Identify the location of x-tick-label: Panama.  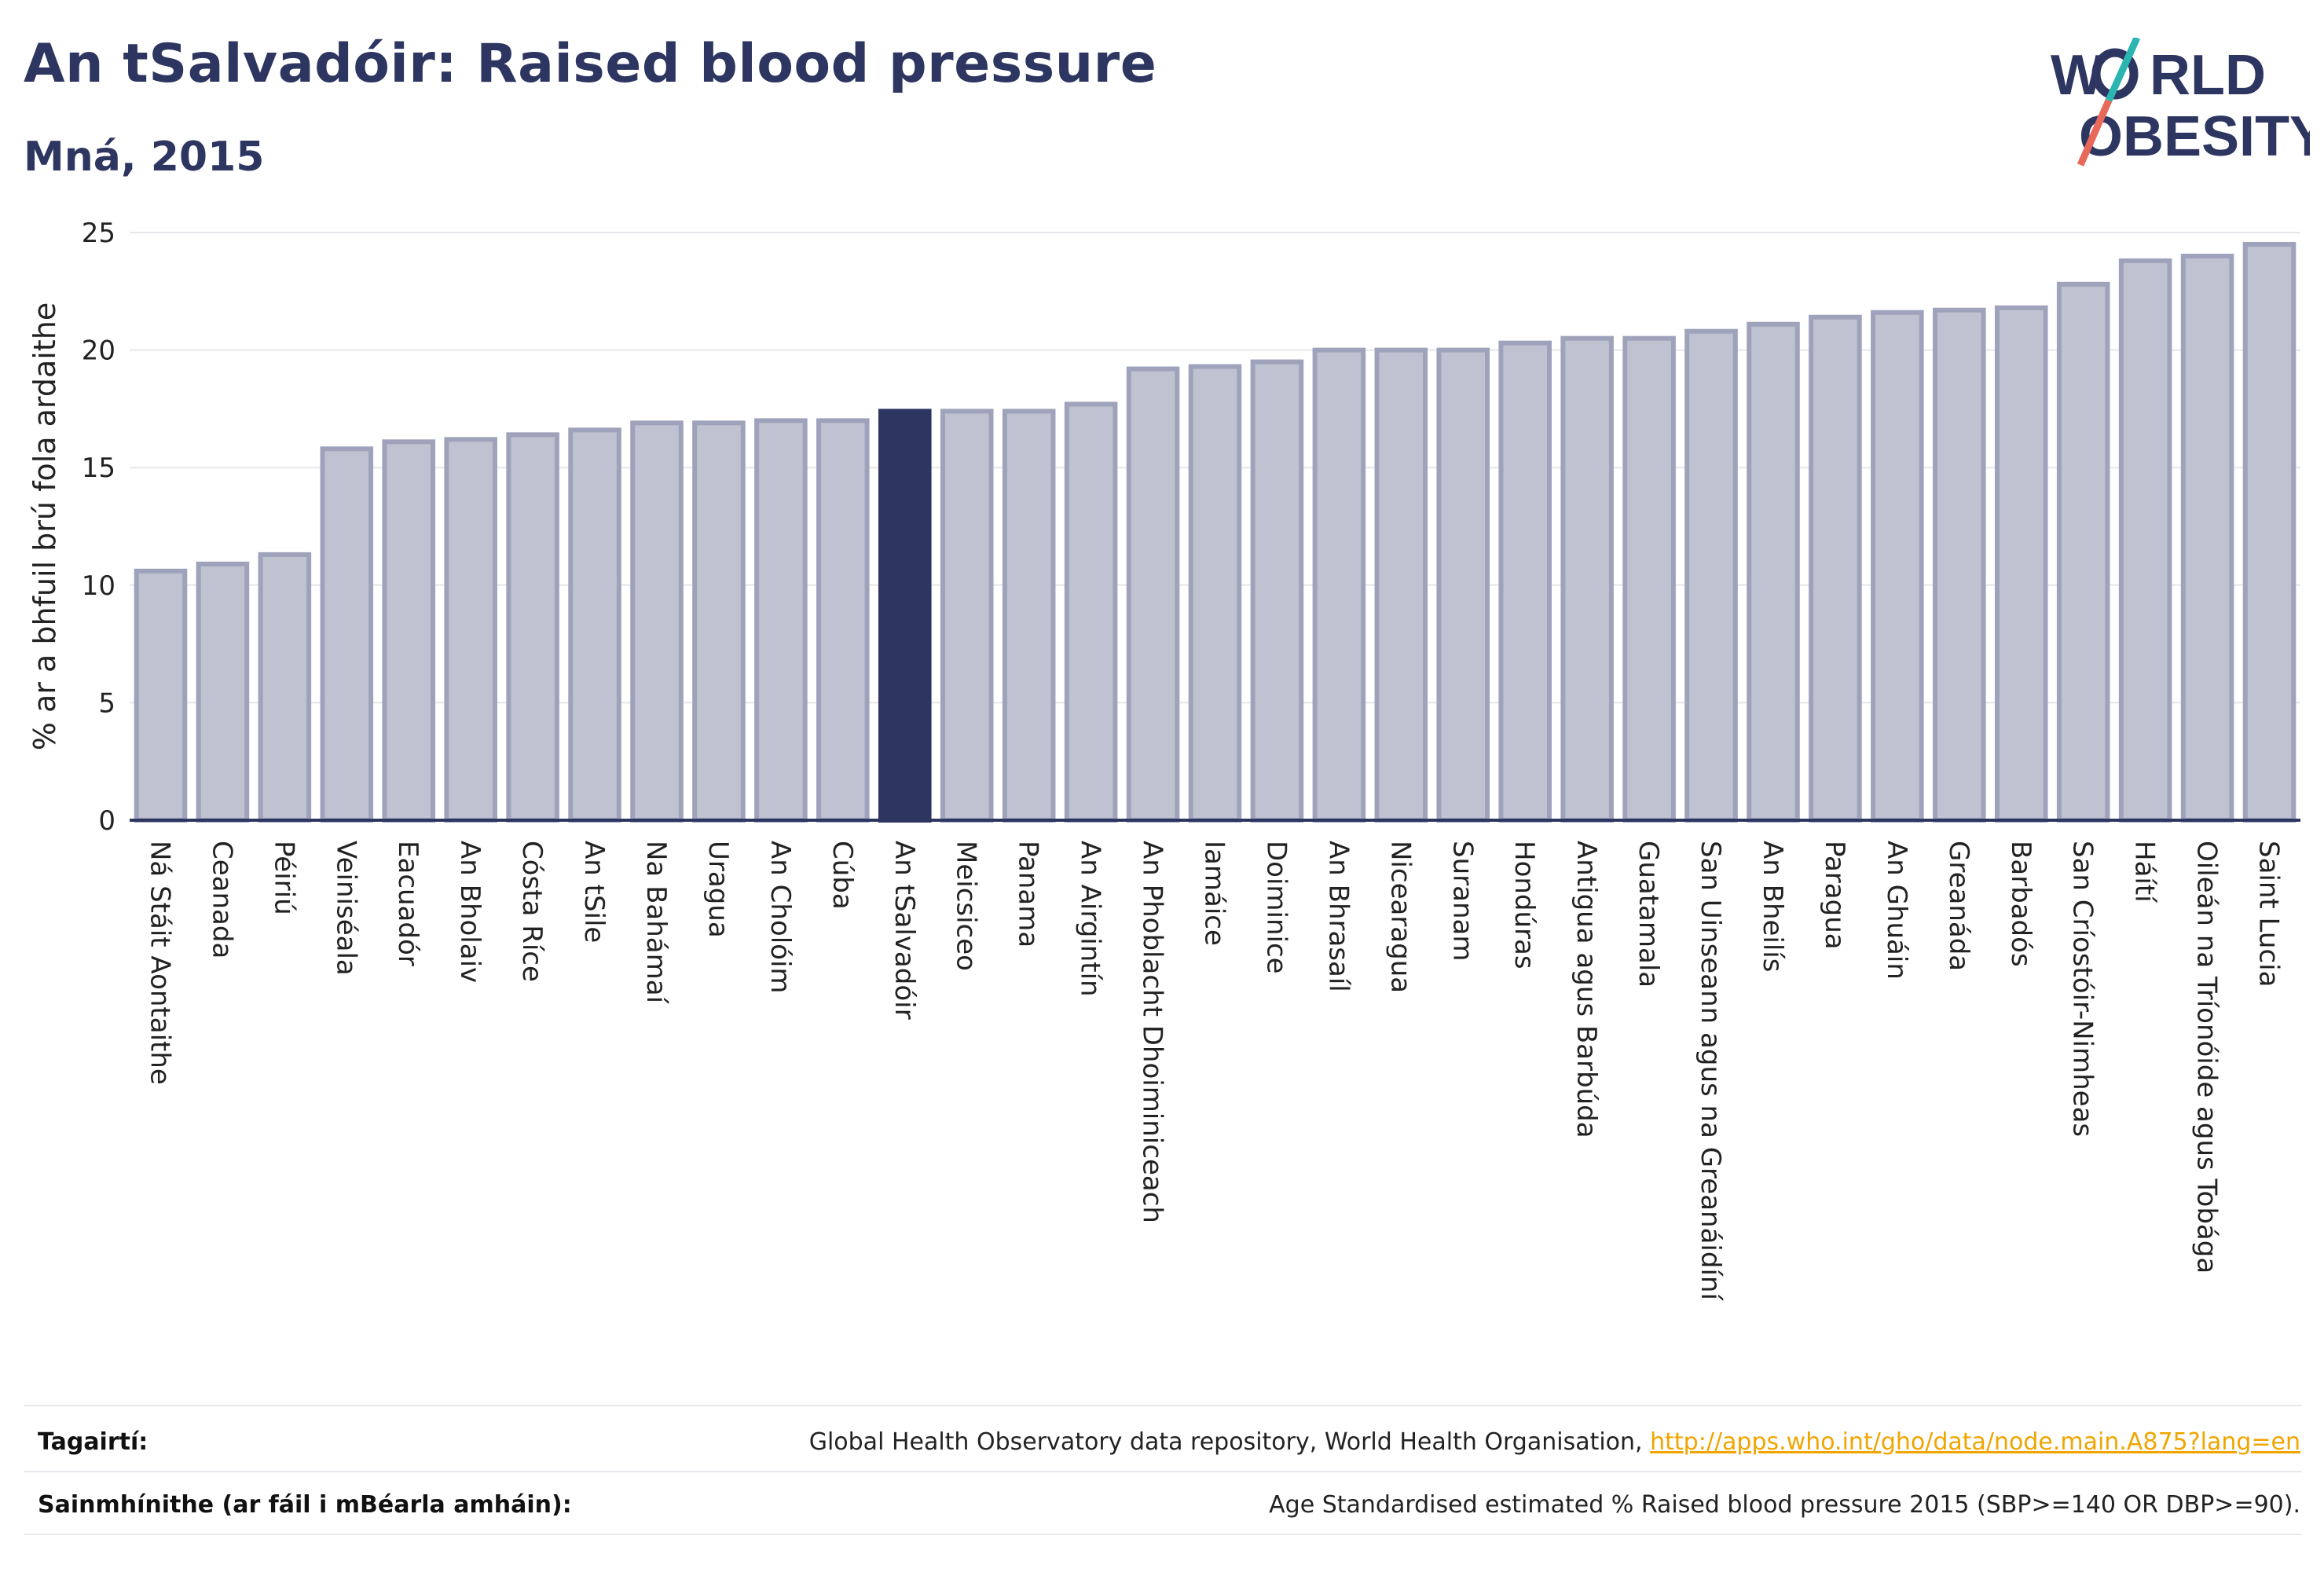
(1028, 894).